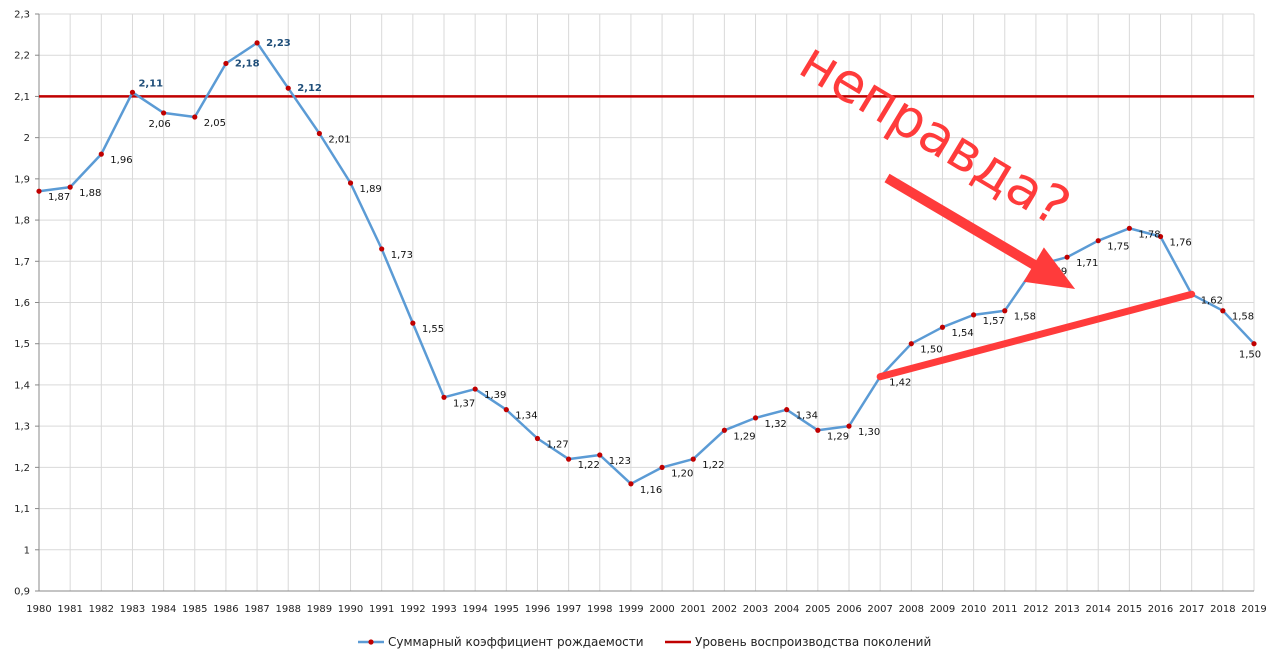  Describe the element at coordinates (879, 609) in the screenshot. I see `x-tick-label: 2007` at that location.